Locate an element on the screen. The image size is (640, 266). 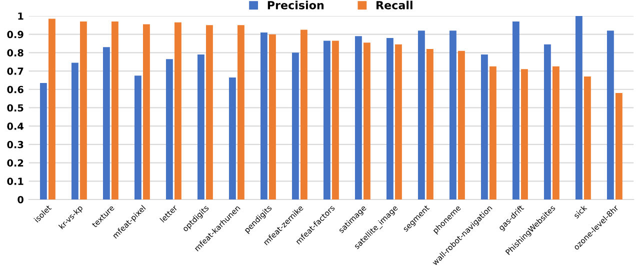
y-tick-label: 0.4 is located at coordinates (15, 126).